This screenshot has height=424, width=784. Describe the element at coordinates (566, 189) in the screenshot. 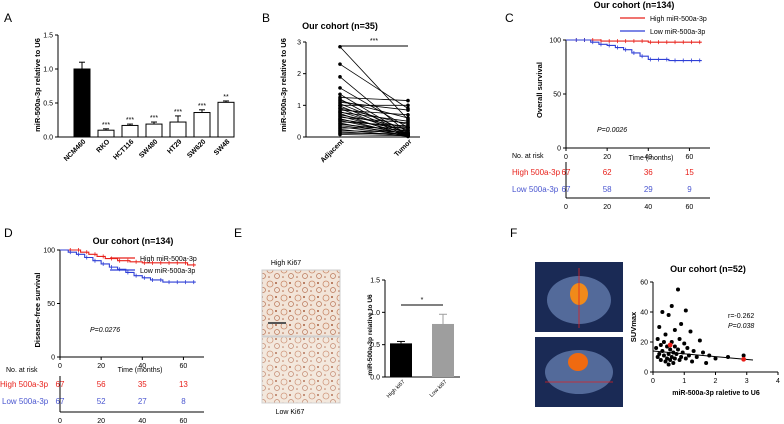

I see `panel-c-risk-low-count: 67` at that location.